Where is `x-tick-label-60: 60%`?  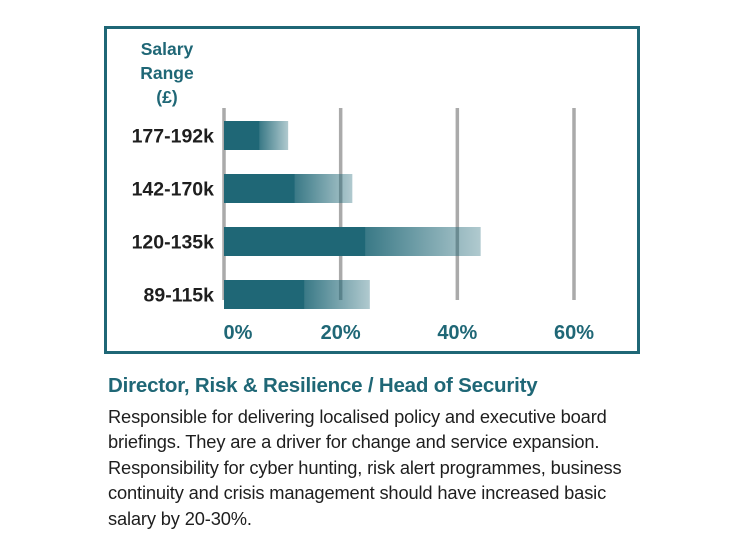 x-tick-label-60: 60% is located at coordinates (574, 333).